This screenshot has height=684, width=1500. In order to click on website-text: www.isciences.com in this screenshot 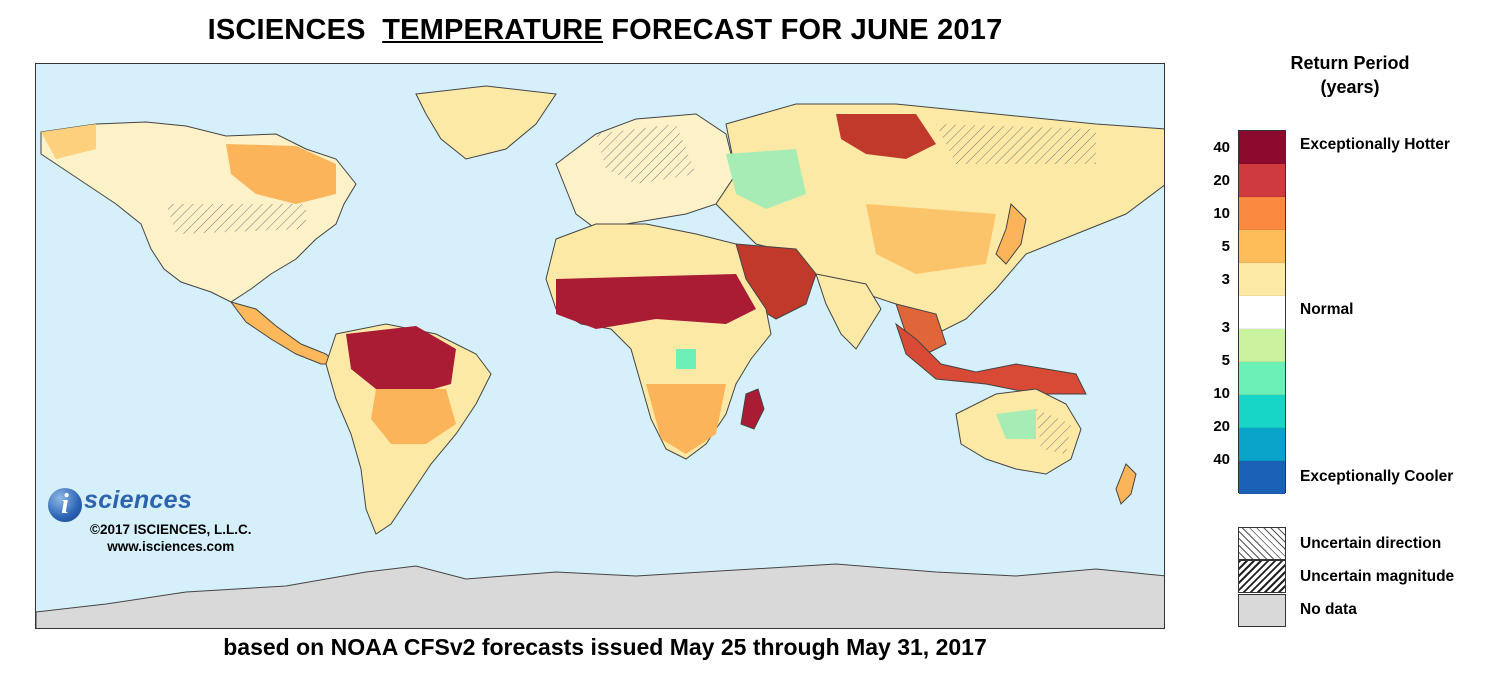, I will do `click(171, 546)`.